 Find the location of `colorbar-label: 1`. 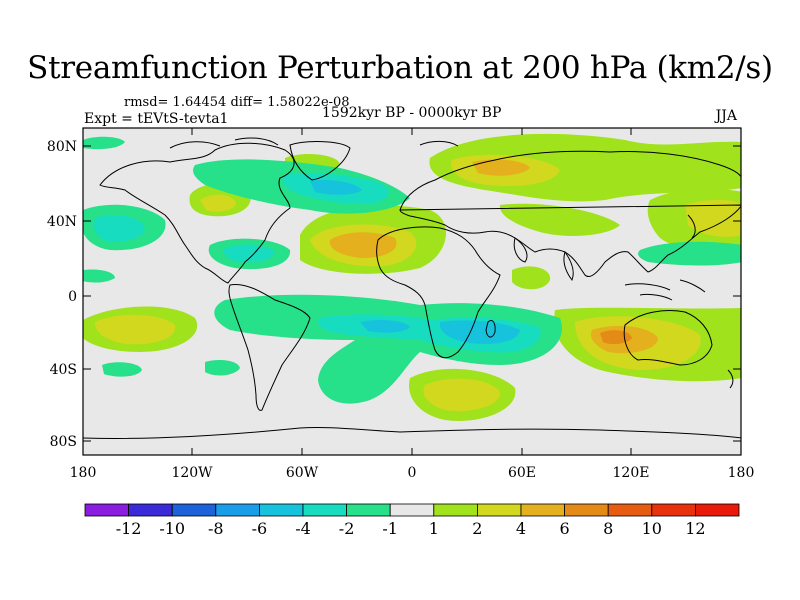

colorbar-label: 1 is located at coordinates (434, 528).